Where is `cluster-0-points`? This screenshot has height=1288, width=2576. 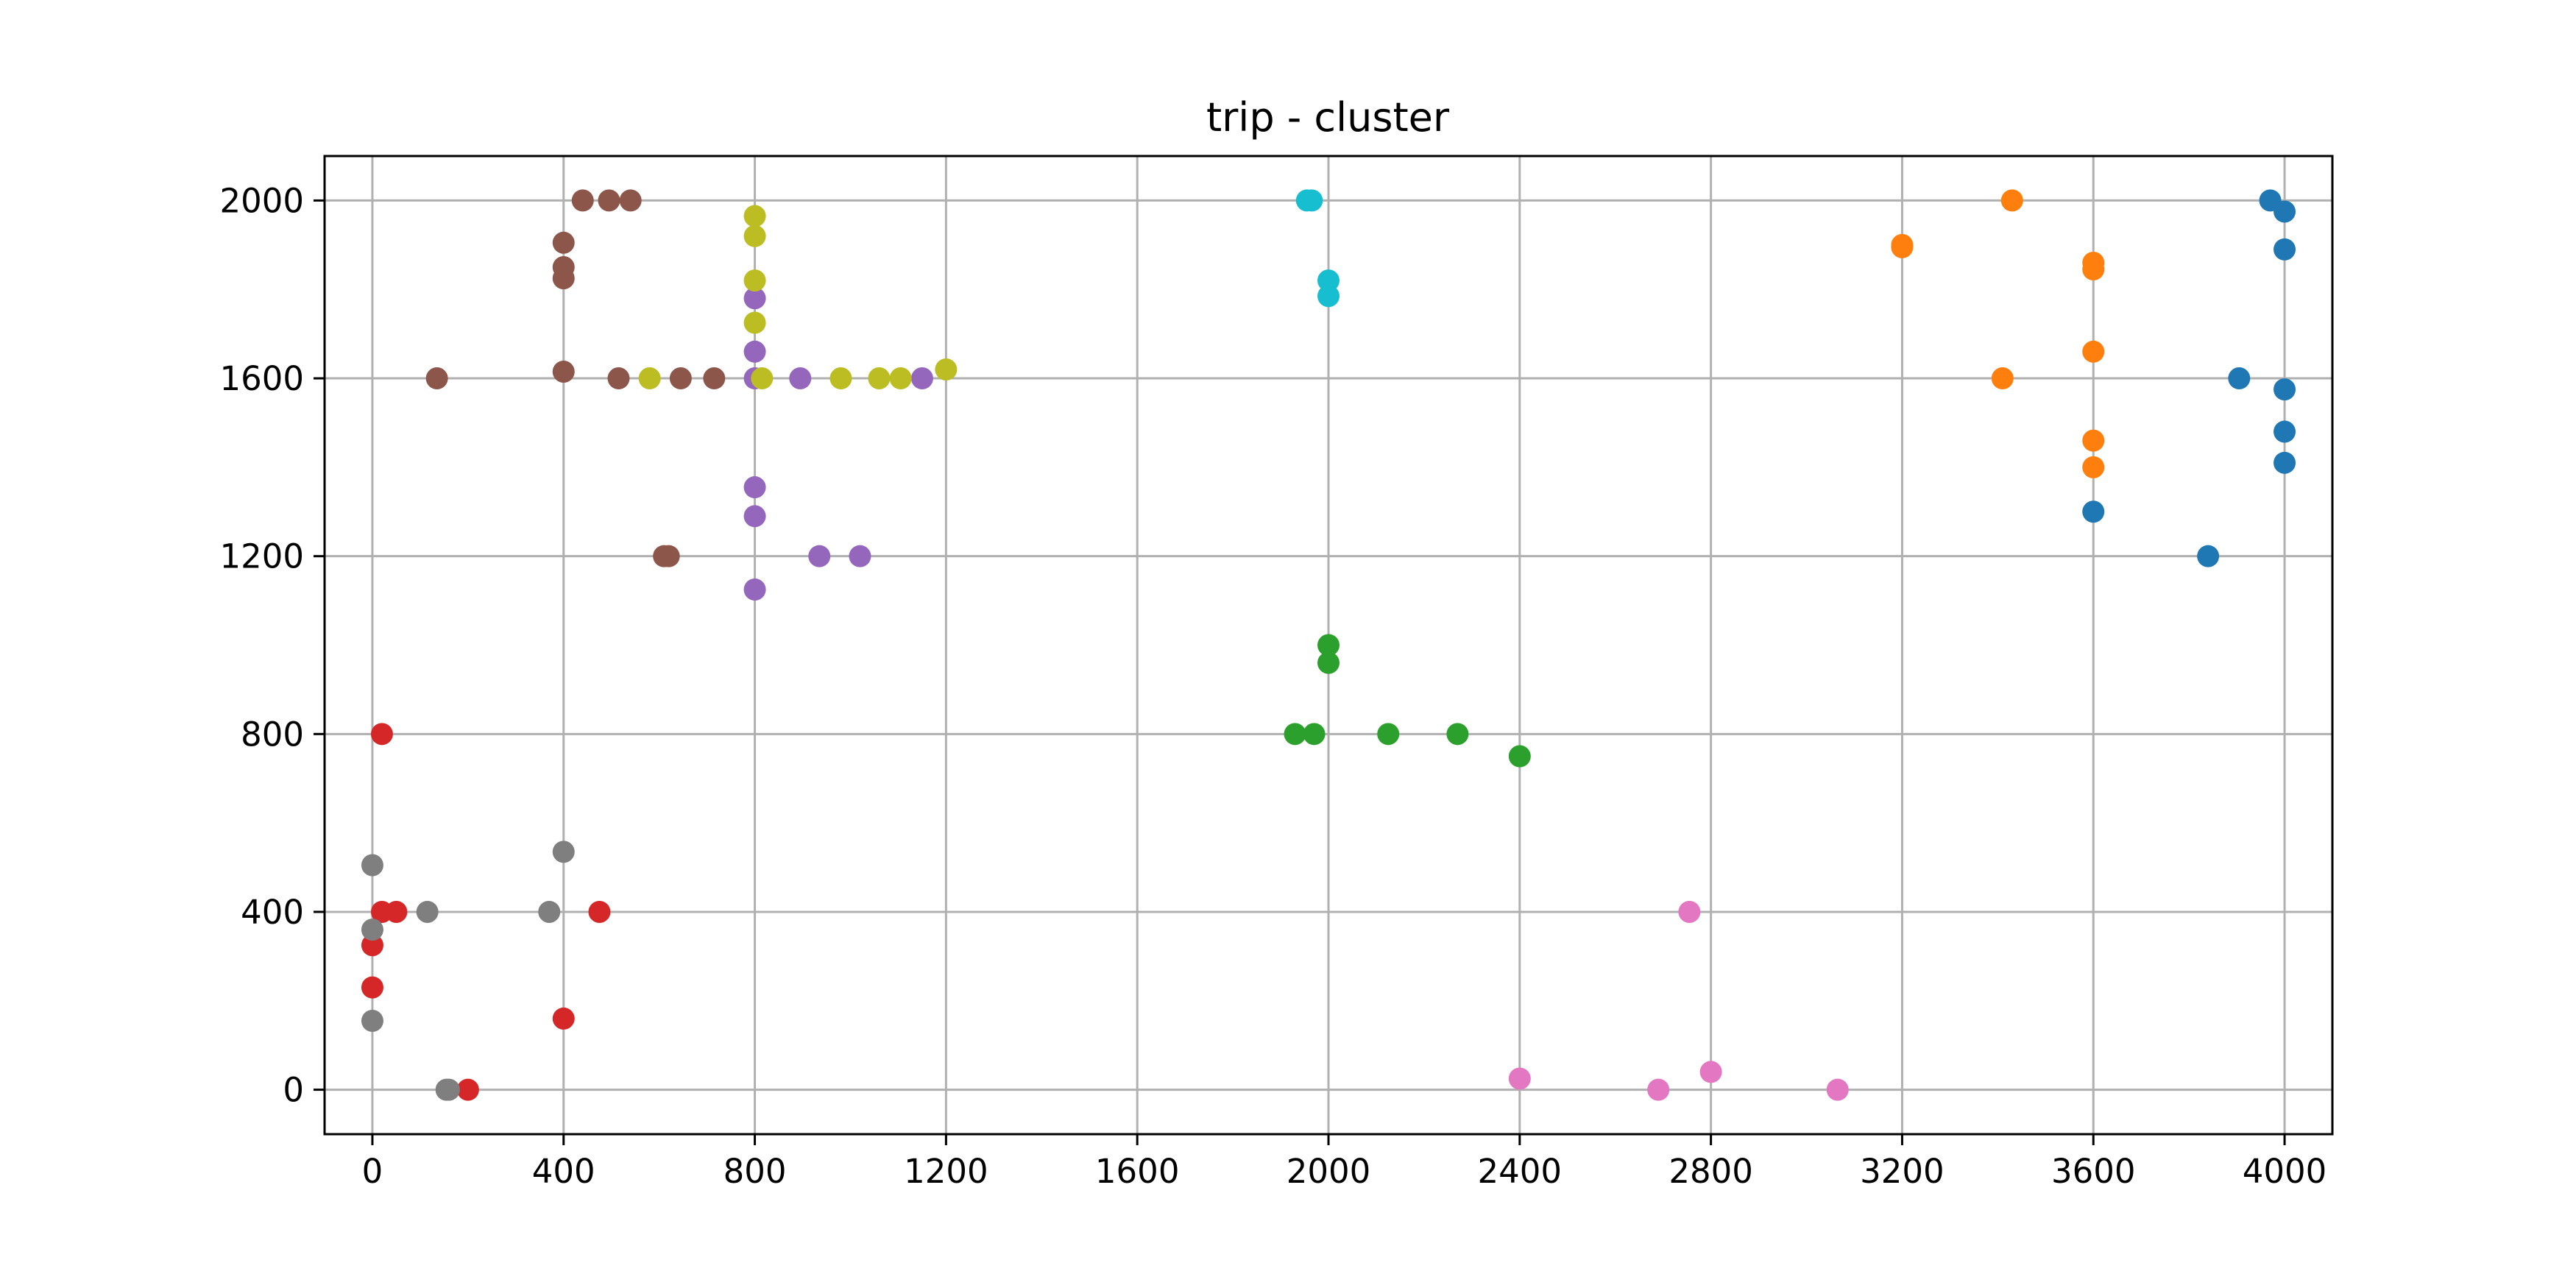 cluster-0-points is located at coordinates (2189, 378).